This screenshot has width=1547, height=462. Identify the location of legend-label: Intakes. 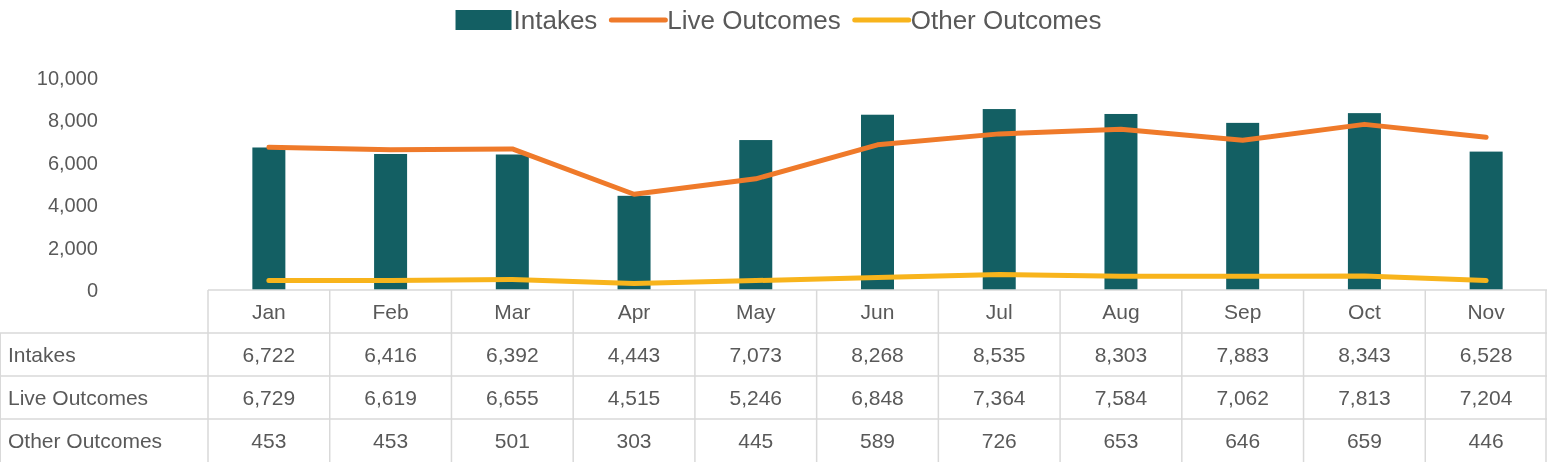
(555, 20).